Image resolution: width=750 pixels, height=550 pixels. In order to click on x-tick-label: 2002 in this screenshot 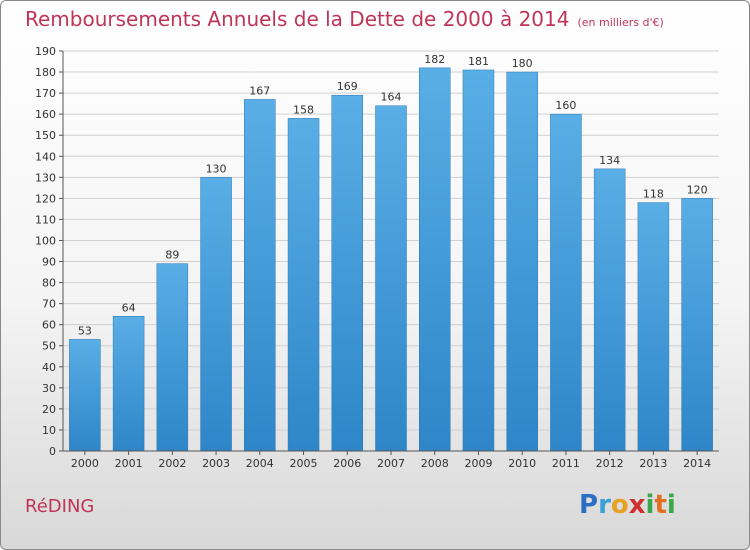, I will do `click(172, 463)`.